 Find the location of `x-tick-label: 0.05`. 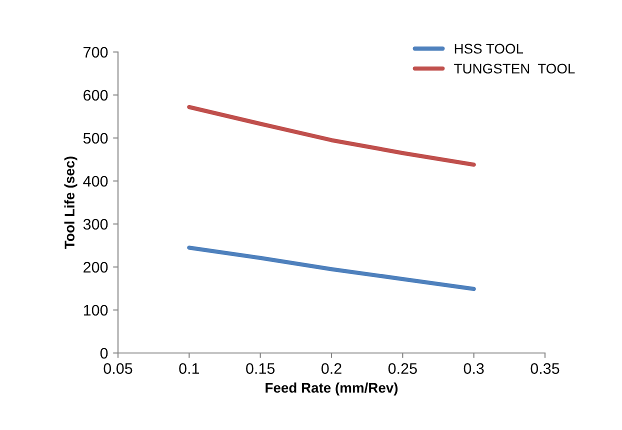

x-tick-label: 0.05 is located at coordinates (118, 368).